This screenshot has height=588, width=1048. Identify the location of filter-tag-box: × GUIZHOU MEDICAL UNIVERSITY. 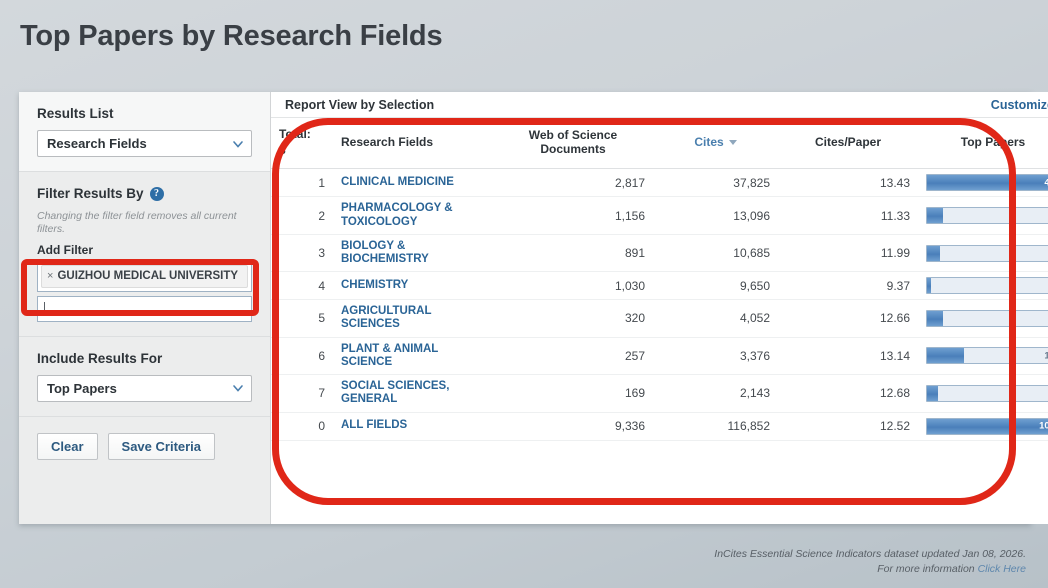
(144, 276).